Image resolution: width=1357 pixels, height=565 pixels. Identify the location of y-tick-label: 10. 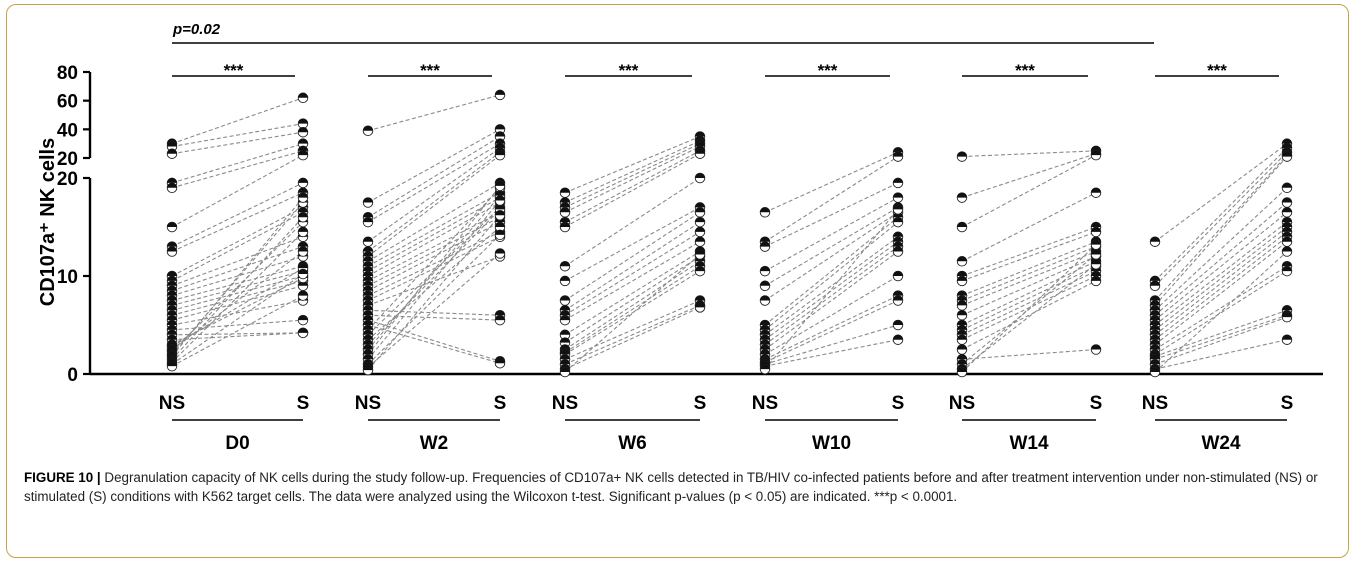
(67, 277).